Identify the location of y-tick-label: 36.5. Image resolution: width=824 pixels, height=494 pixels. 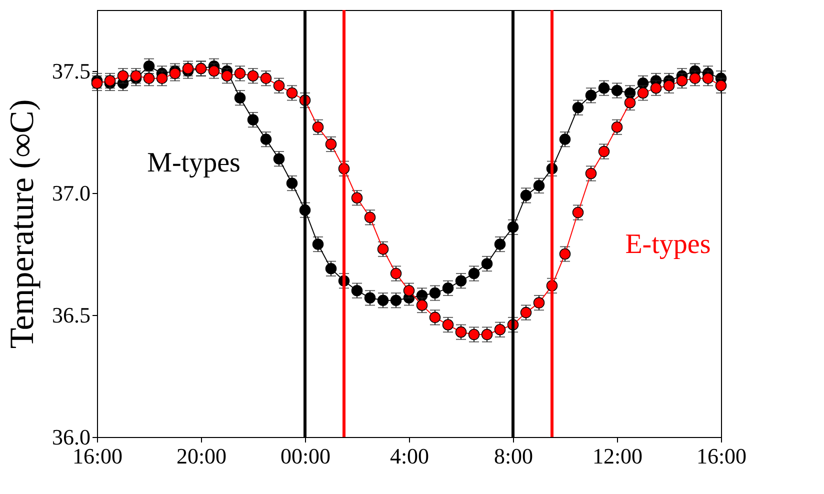
(71, 315).